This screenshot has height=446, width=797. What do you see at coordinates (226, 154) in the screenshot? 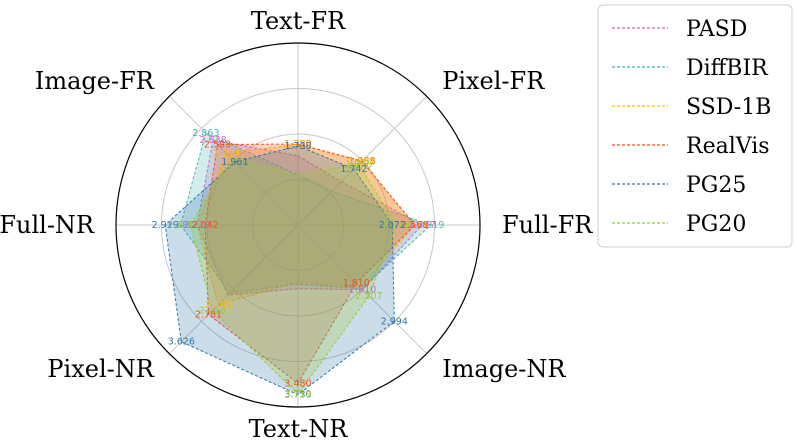
I see `data-label: 2.215` at bounding box center [226, 154].